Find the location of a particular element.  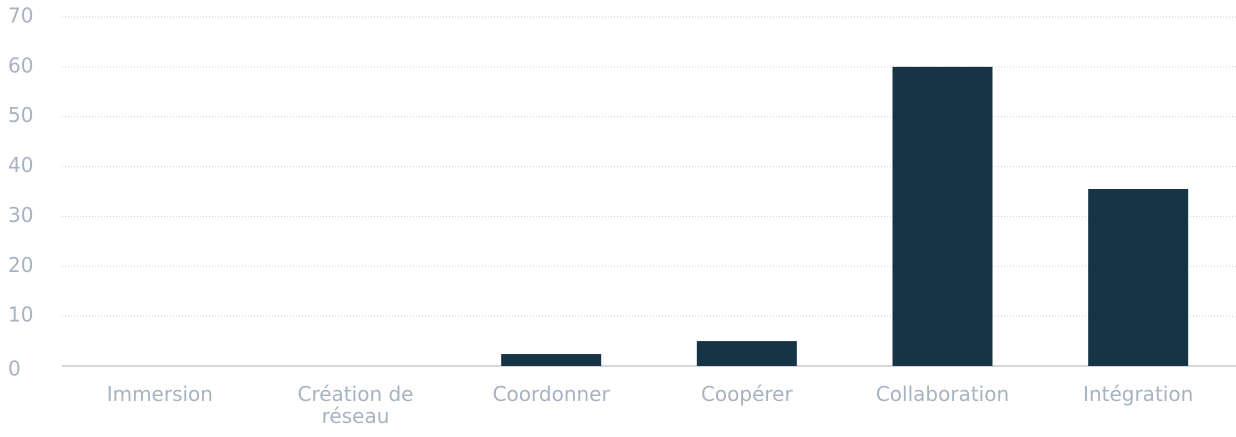

x-tick-label: Coopérer is located at coordinates (746, 394).